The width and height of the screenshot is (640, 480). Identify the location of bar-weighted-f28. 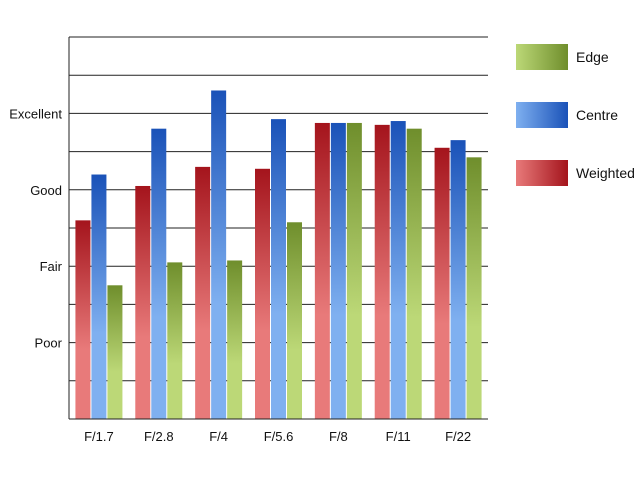
(143, 302).